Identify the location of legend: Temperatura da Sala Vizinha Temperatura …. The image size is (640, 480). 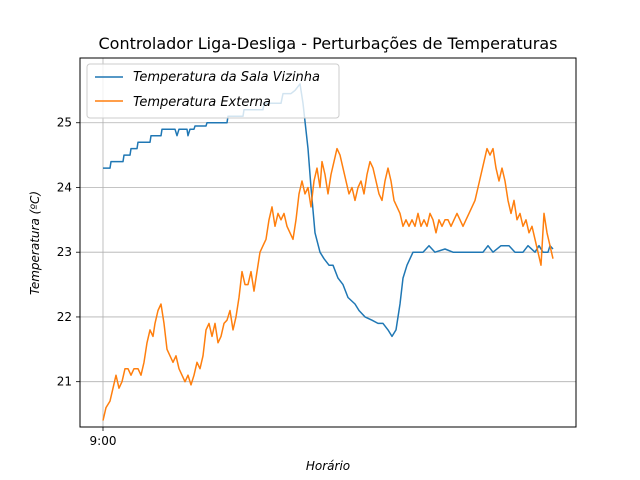
(213, 91).